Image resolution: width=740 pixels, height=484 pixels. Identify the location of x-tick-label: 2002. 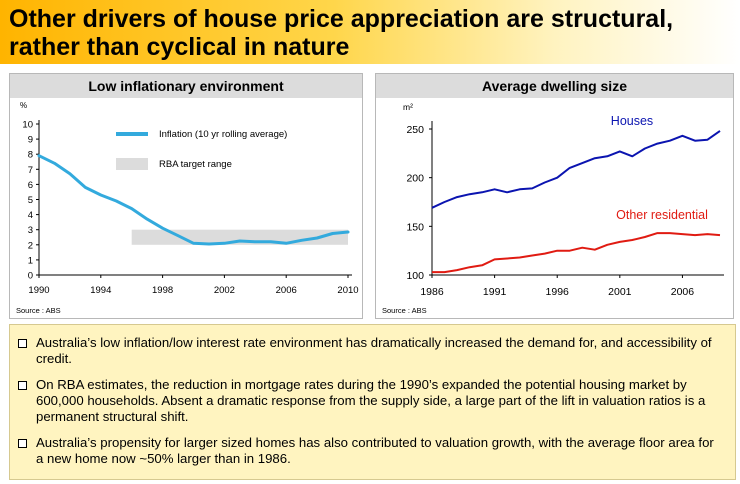
(224, 290).